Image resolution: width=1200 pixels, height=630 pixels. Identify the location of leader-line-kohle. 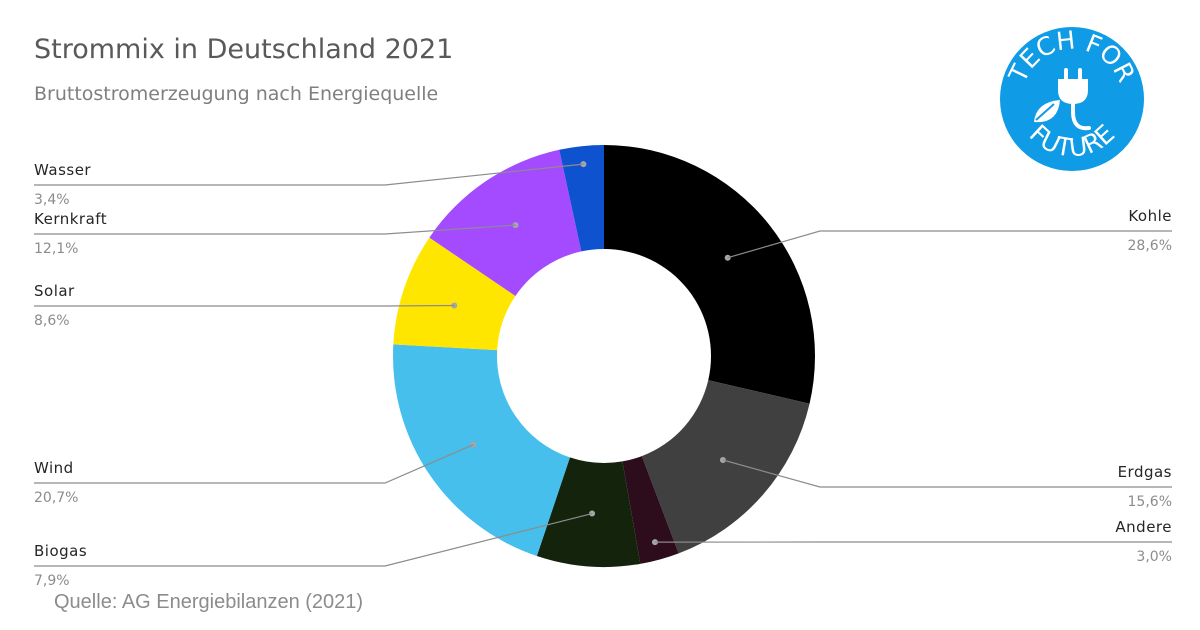
(949, 244).